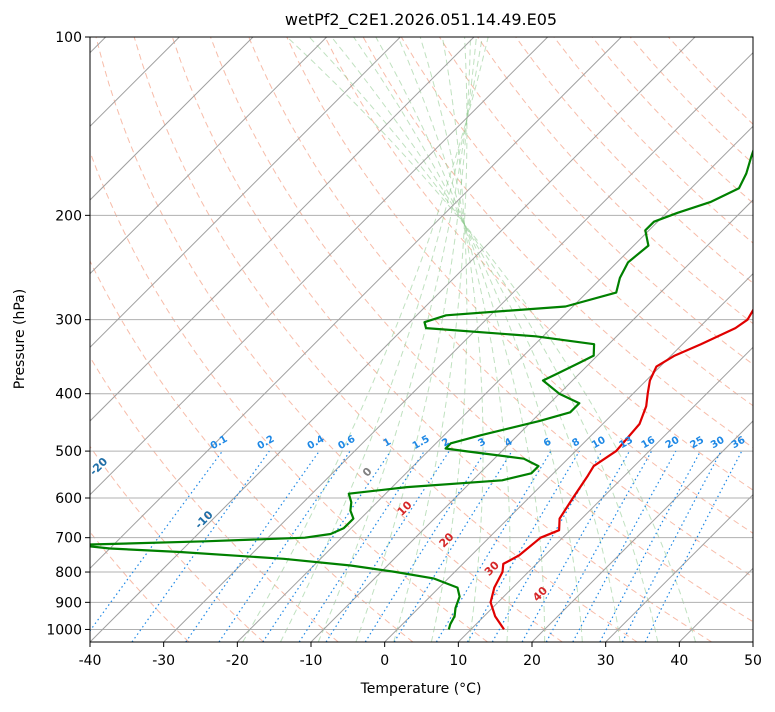 This screenshot has width=775, height=712. Describe the element at coordinates (266, 443) in the screenshot. I see `mixing-ratio-label: 0.2` at that location.